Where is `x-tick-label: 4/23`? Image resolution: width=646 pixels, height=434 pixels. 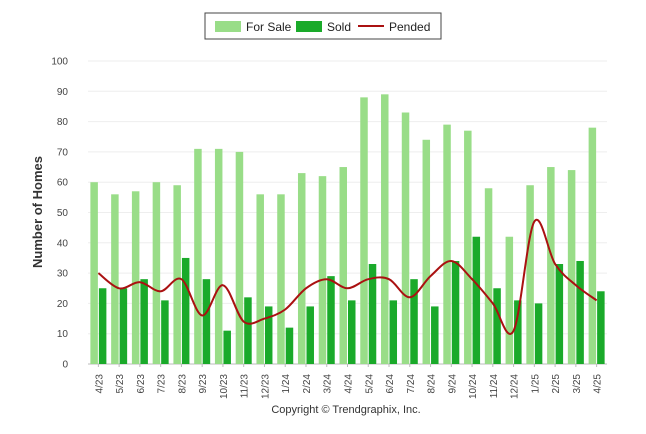 x-tick-label: 4/23 is located at coordinates (99, 384).